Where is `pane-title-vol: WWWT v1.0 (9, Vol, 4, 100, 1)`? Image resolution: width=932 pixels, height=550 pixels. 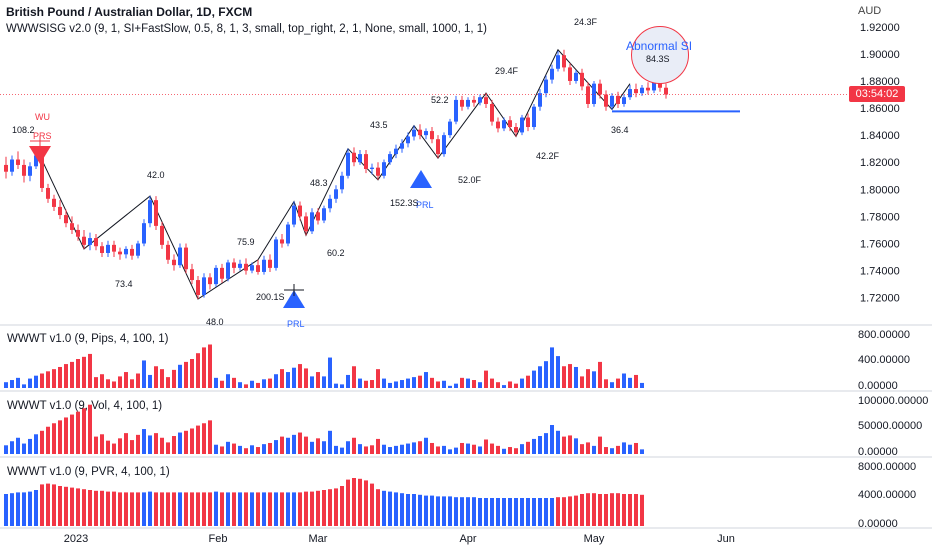
pane-title-vol: WWWT v1.0 (9, Vol, 4, 100, 1) is located at coordinates (85, 406).